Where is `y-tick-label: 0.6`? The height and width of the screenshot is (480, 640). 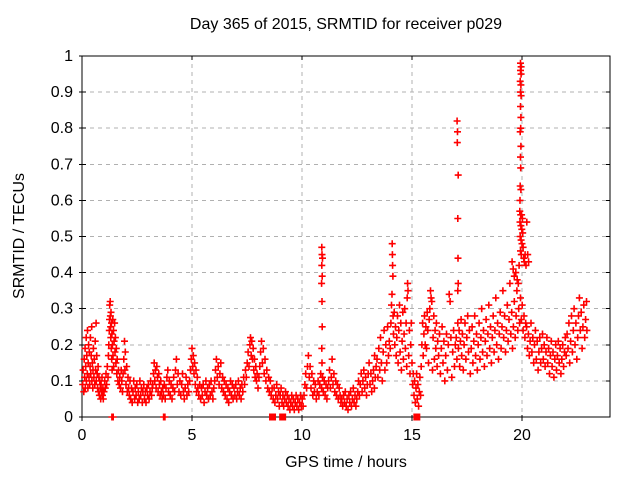 y-tick-label: 0.6 is located at coordinates (62, 200).